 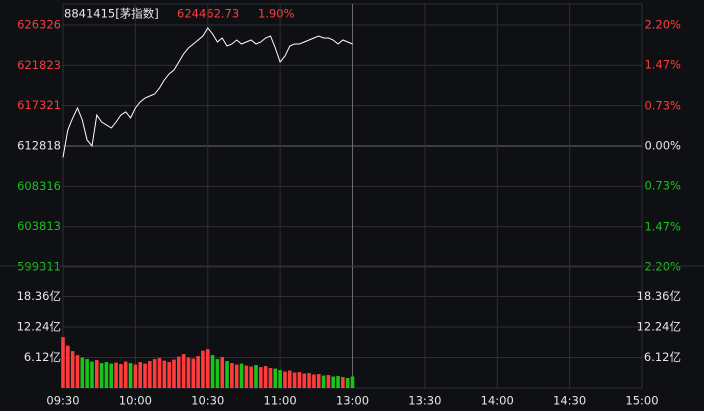 I want to click on x-tick-label: 15:00, so click(x=641, y=401).